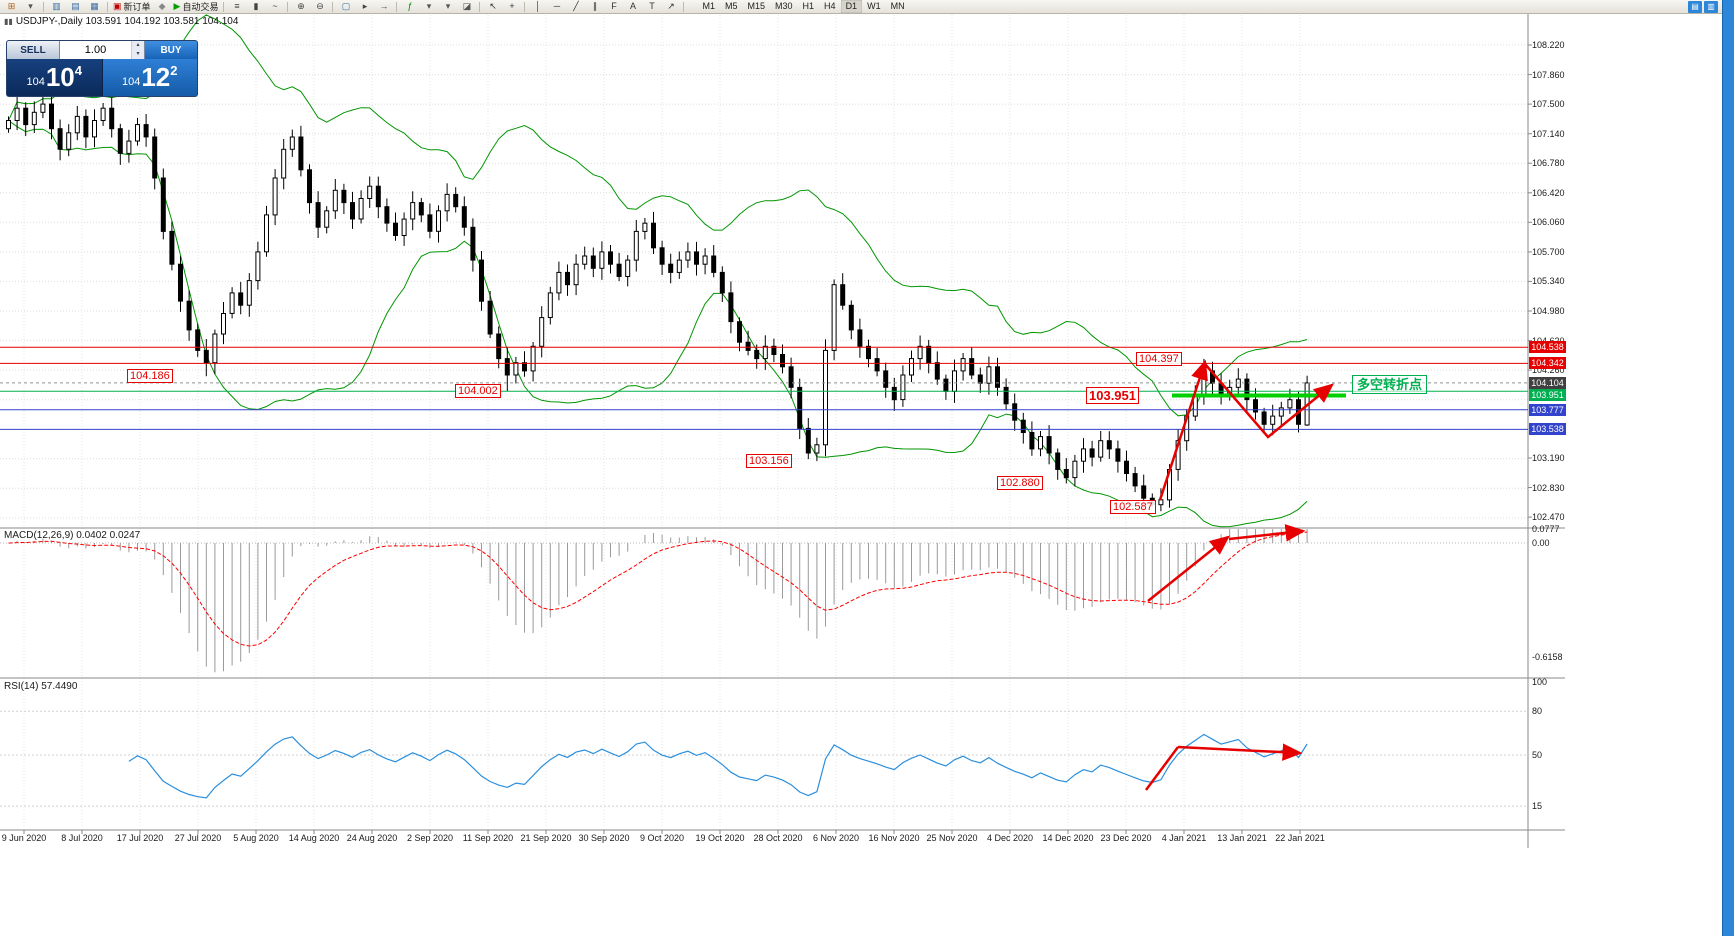  What do you see at coordinates (35, 82) in the screenshot?
I see `sell-price-base: 104` at bounding box center [35, 82].